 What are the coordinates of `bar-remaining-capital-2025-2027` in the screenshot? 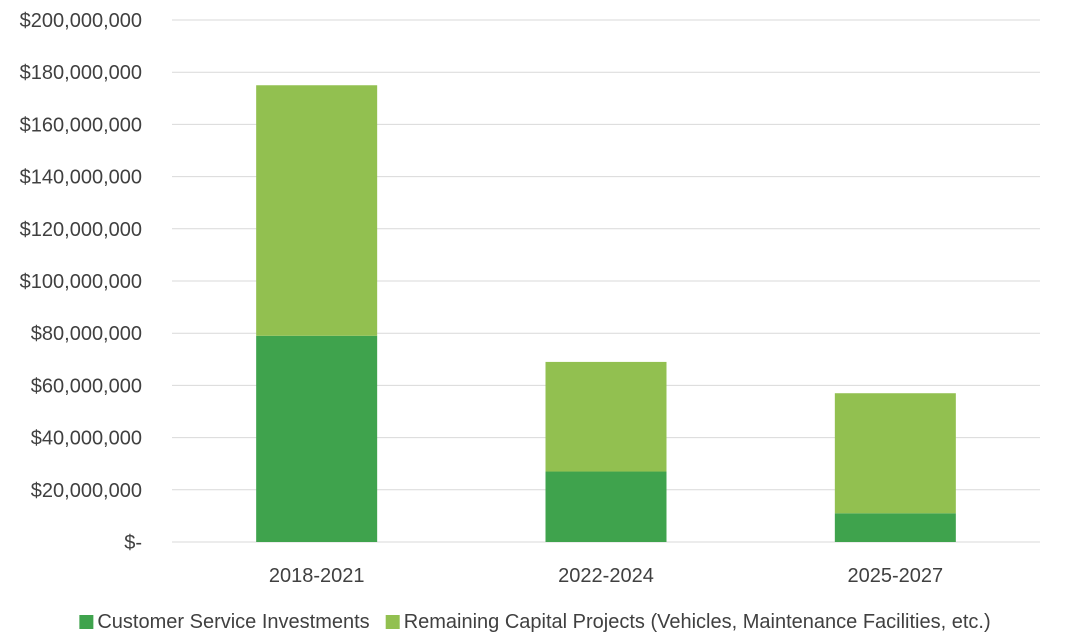 It's located at (895, 453).